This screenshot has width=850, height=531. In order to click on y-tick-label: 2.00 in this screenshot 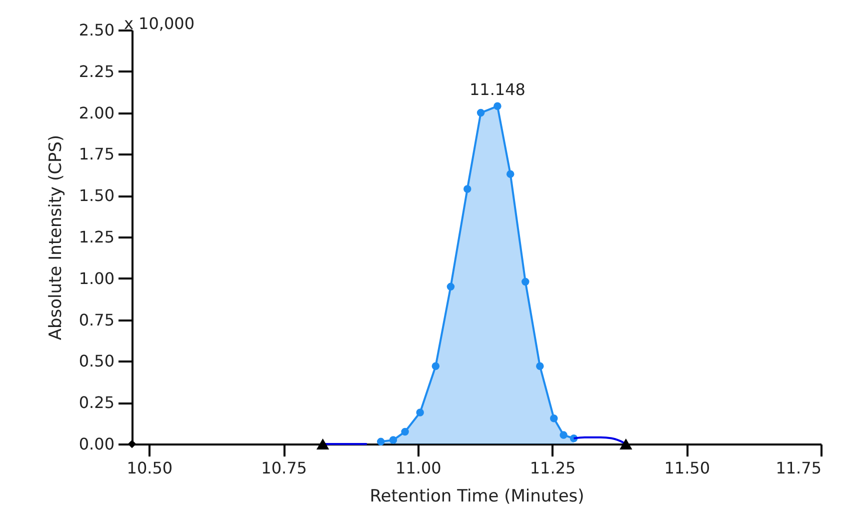, I will do `click(96, 112)`.